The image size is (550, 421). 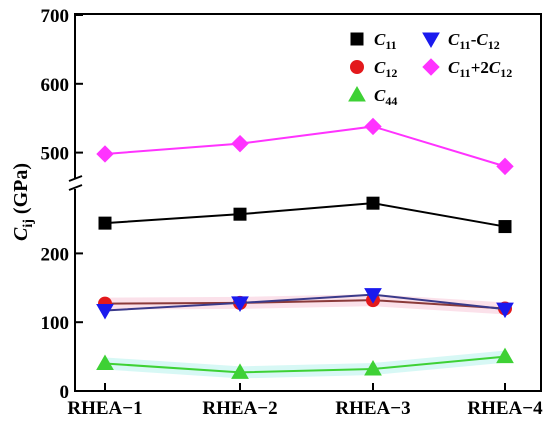 What do you see at coordinates (385, 69) in the screenshot?
I see `legend-label: C12` at bounding box center [385, 69].